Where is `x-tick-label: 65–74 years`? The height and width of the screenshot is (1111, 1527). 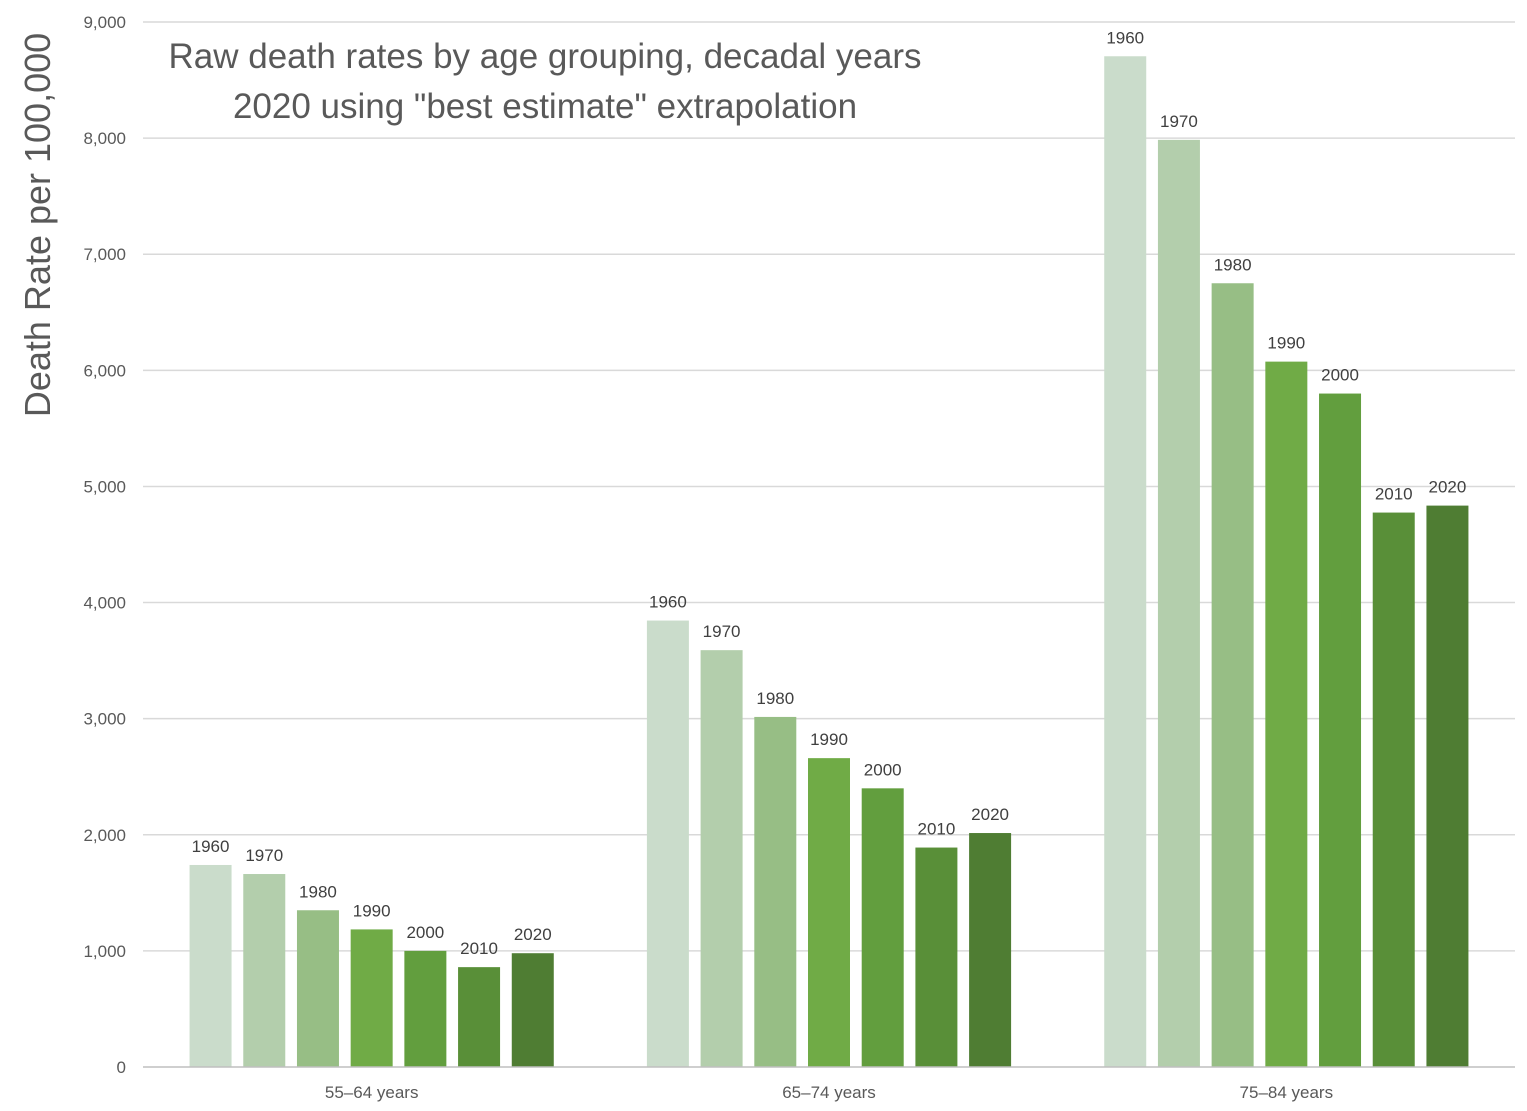 x-tick-label: 65–74 years is located at coordinates (829, 1092).